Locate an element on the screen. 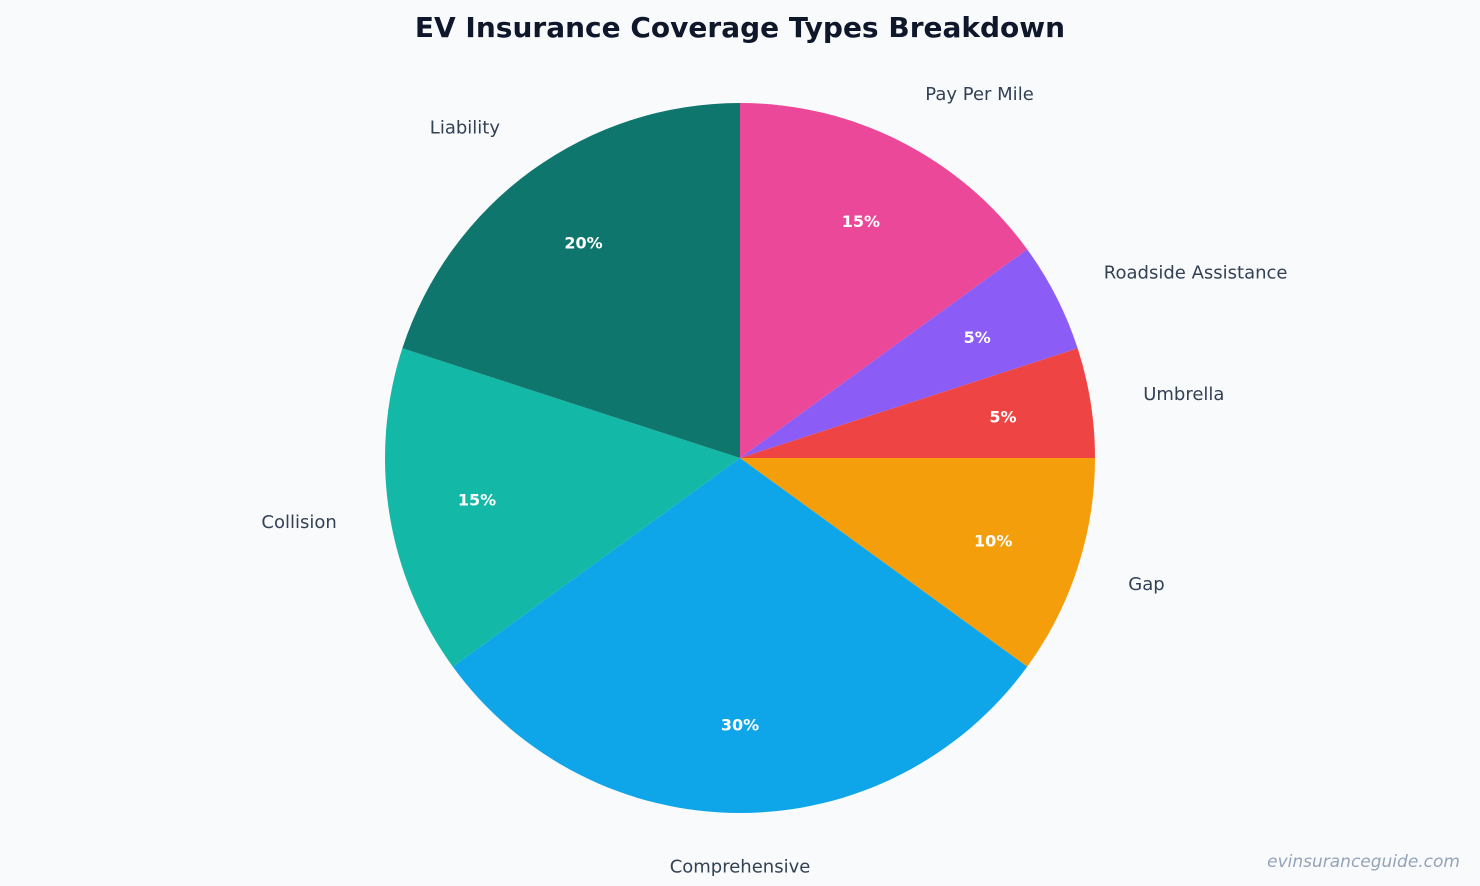 The image size is (1480, 886). percent-label: 10% is located at coordinates (993, 540).